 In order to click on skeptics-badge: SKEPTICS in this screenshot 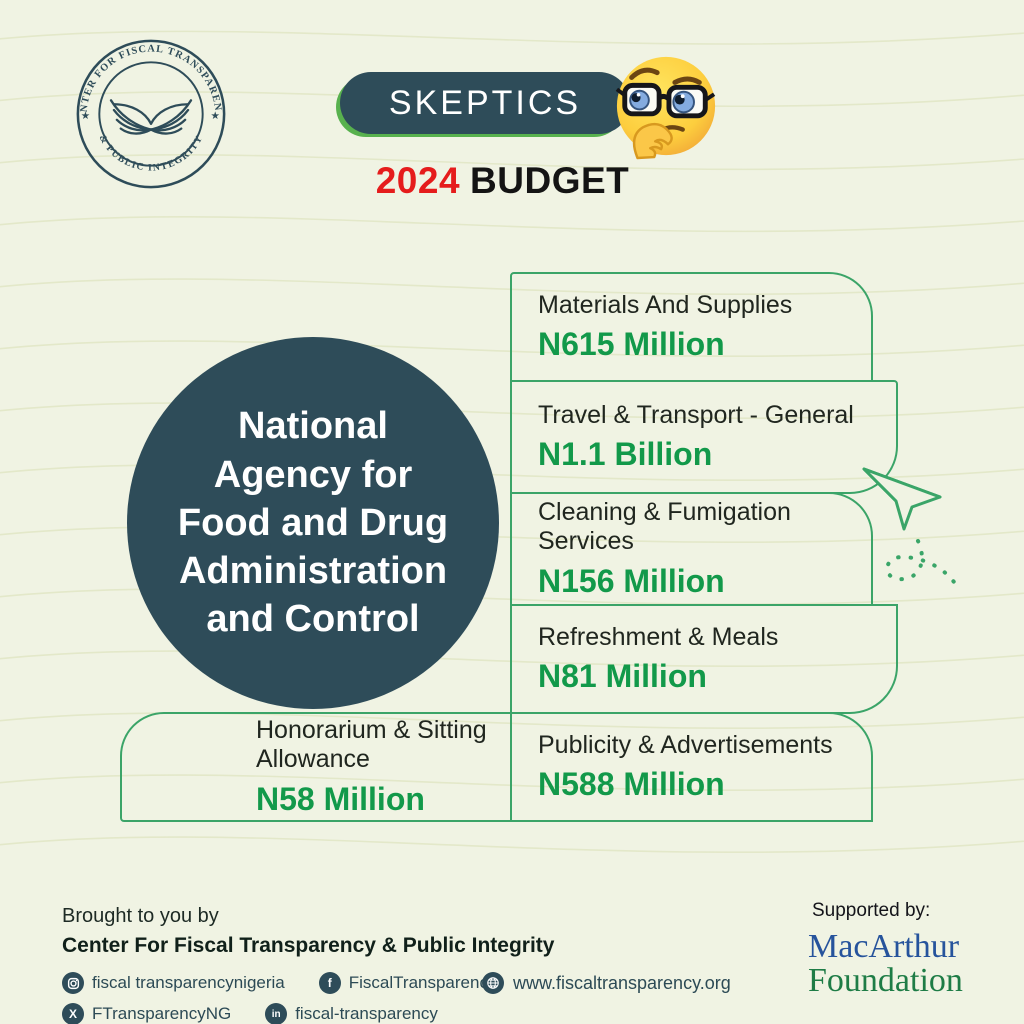, I will do `click(485, 103)`.